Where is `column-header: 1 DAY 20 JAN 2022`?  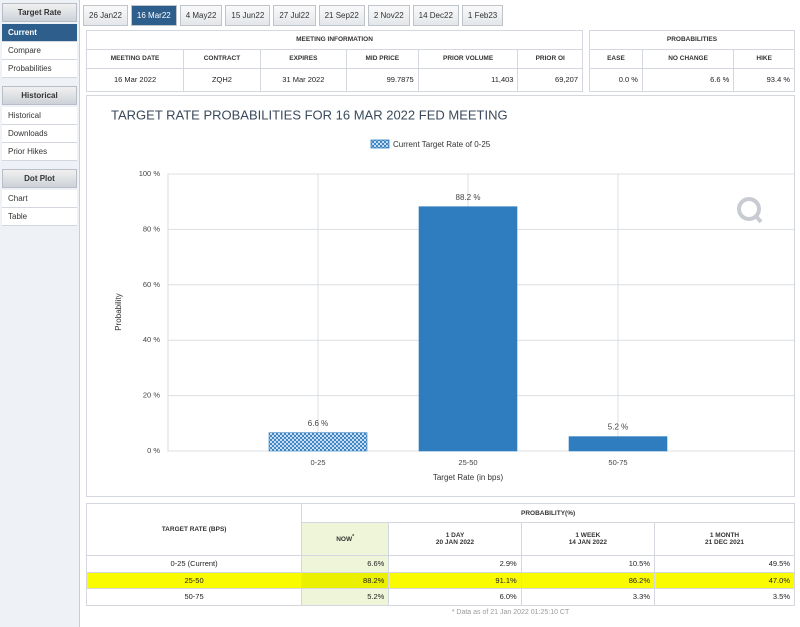
column-header: 1 DAY 20 JAN 2022 is located at coordinates (455, 539).